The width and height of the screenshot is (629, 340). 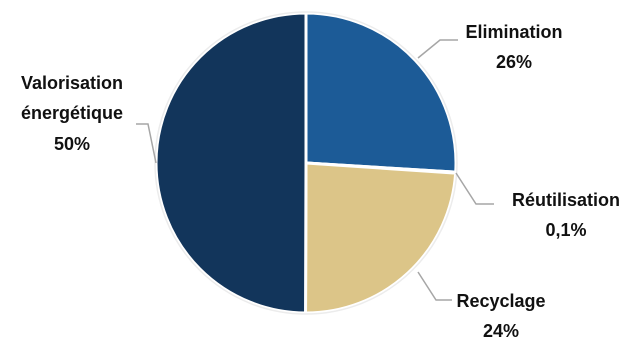 What do you see at coordinates (514, 62) in the screenshot?
I see `label-elimination-value: 26%` at bounding box center [514, 62].